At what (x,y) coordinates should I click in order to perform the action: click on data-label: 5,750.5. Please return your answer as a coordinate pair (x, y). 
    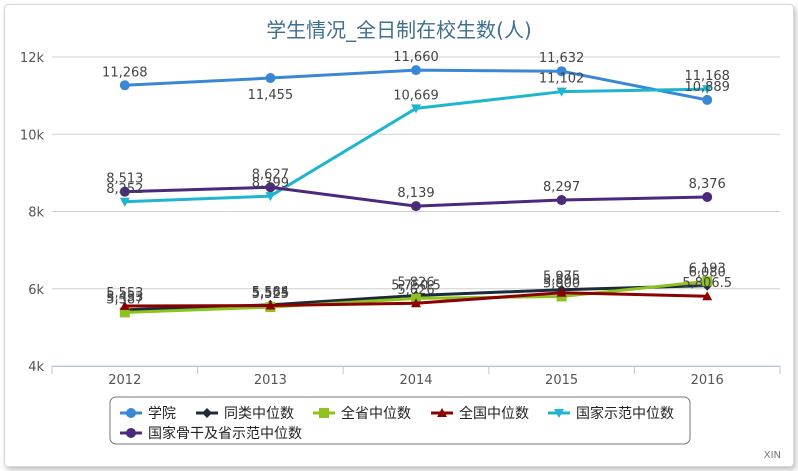
    Looking at the image, I should click on (416, 285).